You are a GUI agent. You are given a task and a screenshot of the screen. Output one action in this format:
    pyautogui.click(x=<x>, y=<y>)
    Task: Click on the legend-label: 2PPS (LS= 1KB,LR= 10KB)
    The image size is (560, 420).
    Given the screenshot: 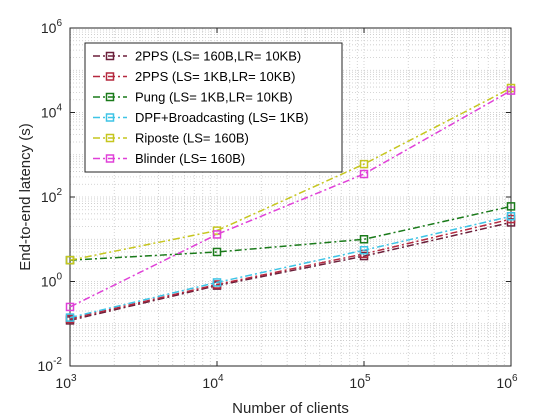 What is the action you would take?
    pyautogui.click(x=215, y=76)
    